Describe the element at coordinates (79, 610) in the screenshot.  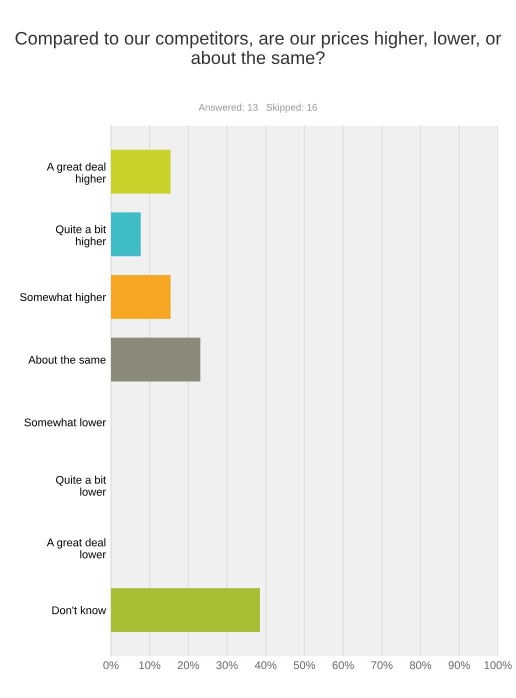
I see `y-tick-label: Don't know` at that location.